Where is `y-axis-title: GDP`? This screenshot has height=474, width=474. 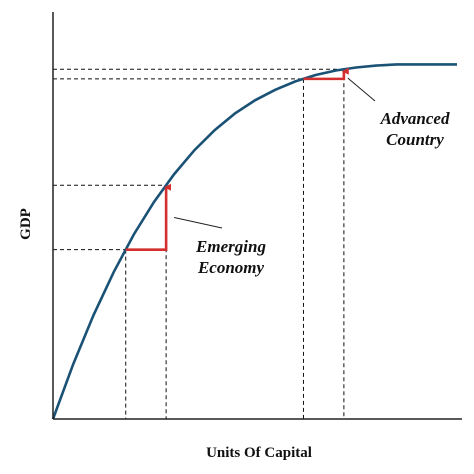 y-axis-title: GDP is located at coordinates (26, 224).